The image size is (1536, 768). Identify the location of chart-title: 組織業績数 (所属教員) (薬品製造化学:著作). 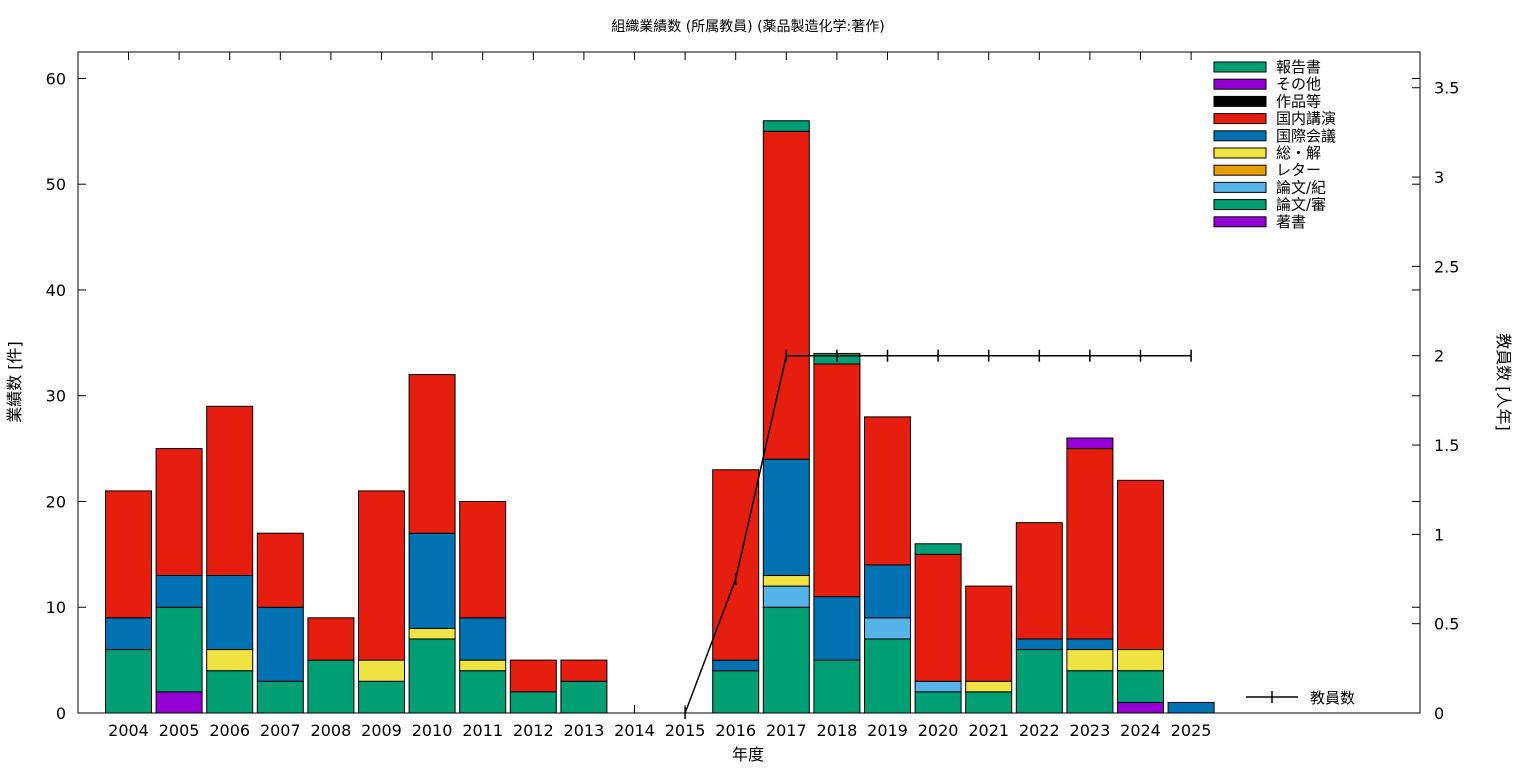
(747, 27).